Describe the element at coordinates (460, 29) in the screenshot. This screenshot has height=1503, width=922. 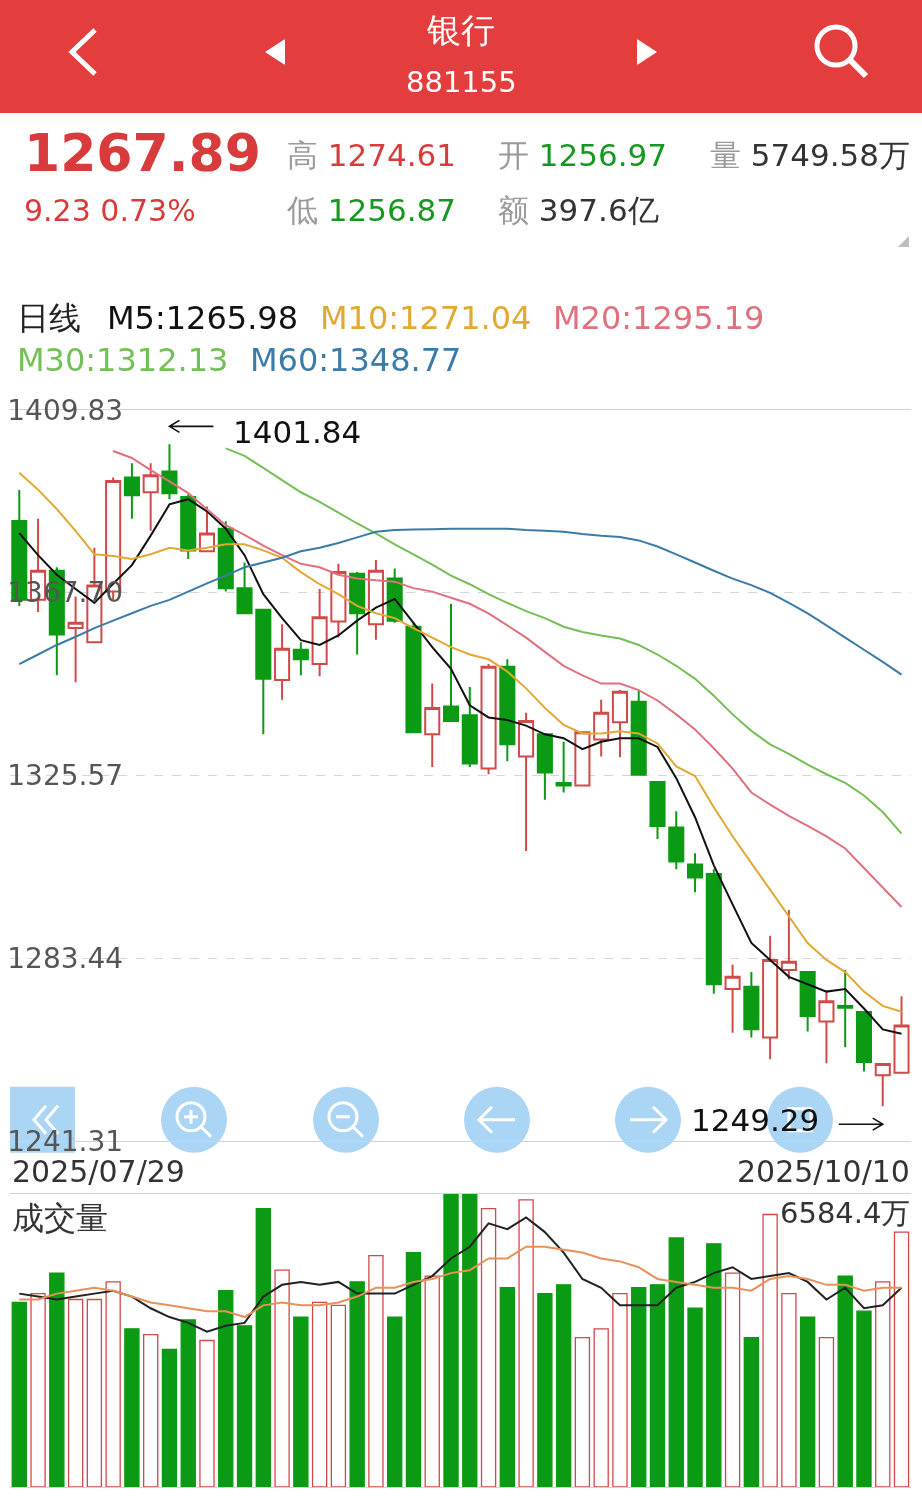
I see `chart-title: 银行` at that location.